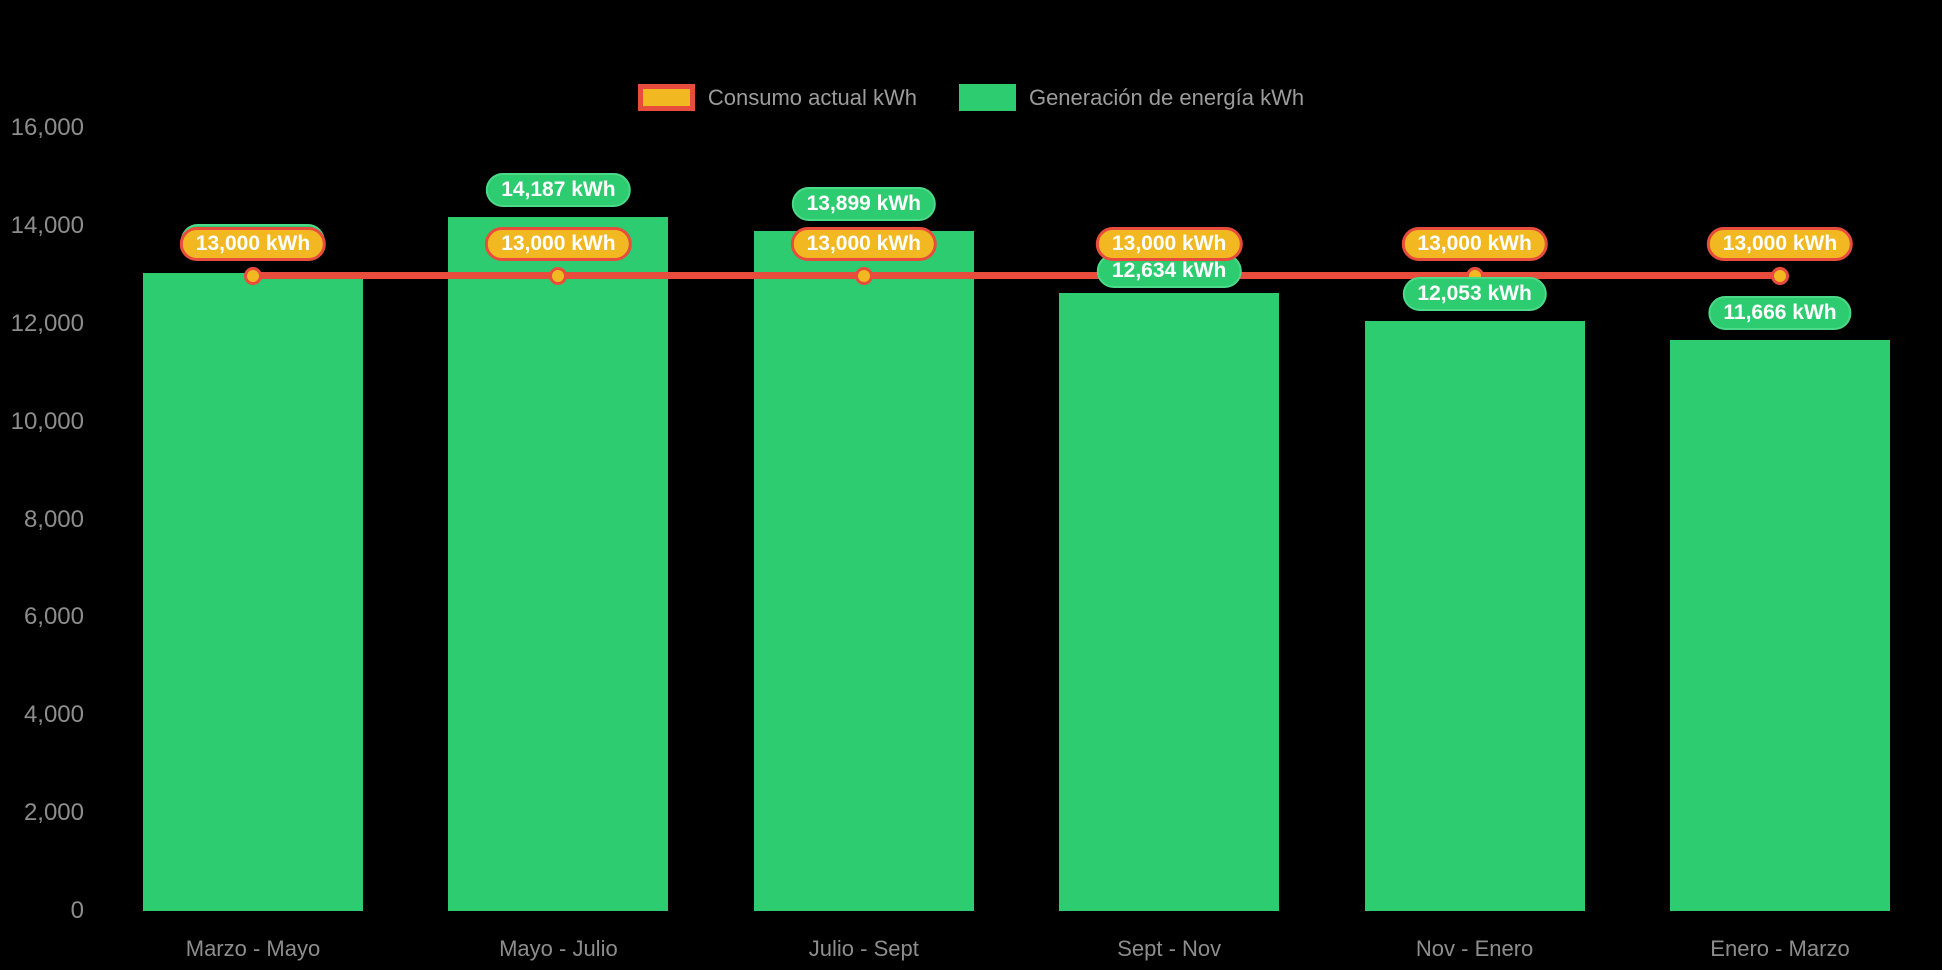 Image resolution: width=1942 pixels, height=970 pixels. What do you see at coordinates (1169, 948) in the screenshot?
I see `x-axis-label: Sept - Nov` at bounding box center [1169, 948].